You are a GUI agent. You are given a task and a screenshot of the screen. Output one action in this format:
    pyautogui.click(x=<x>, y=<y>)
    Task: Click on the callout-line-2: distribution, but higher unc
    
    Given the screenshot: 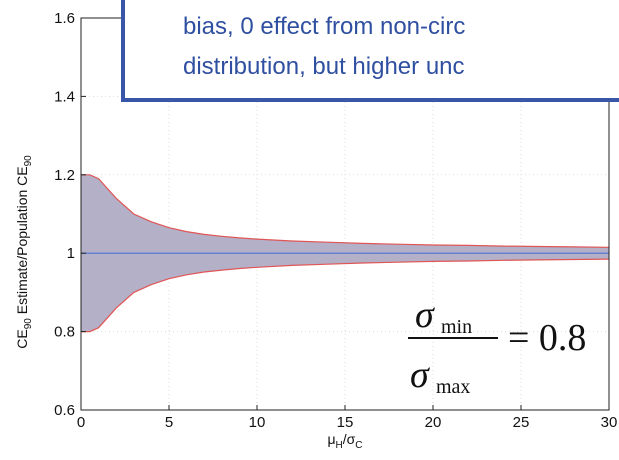 What is the action you would take?
    pyautogui.click(x=324, y=66)
    